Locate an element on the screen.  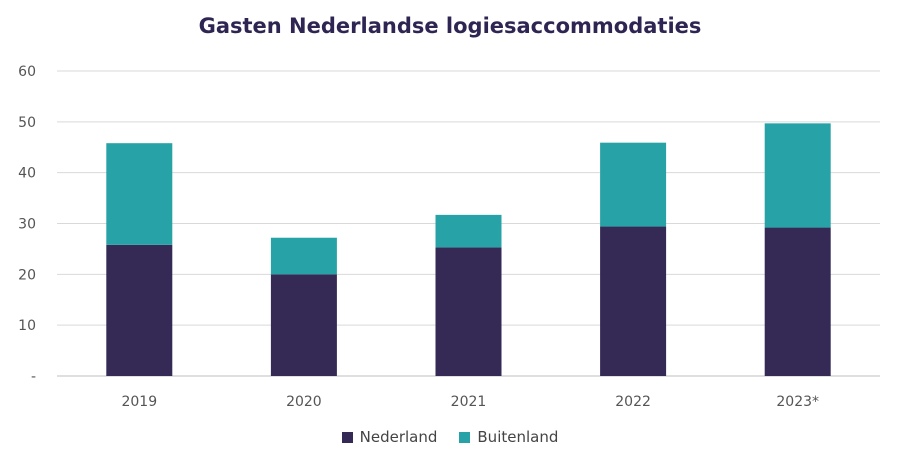
x-tick-label: 2020 is located at coordinates (304, 402).